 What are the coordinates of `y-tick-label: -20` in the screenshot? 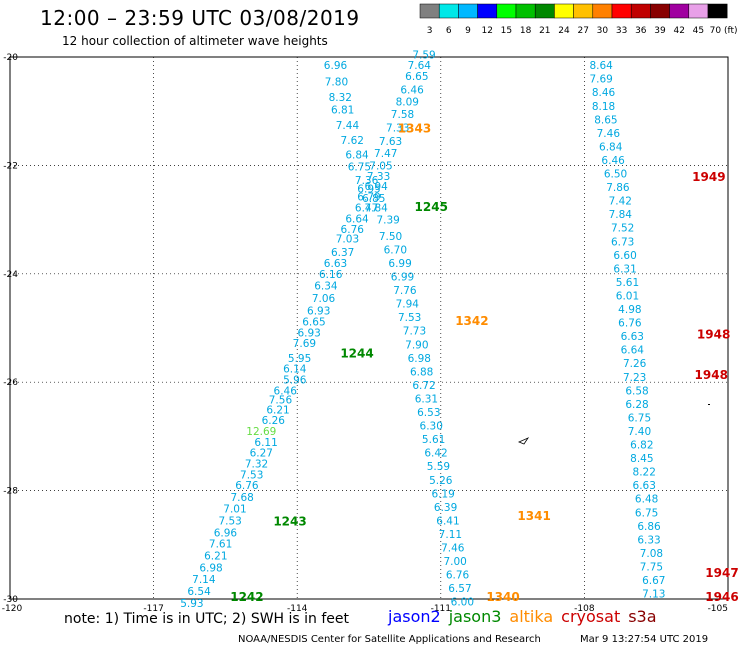 It's located at (10, 58).